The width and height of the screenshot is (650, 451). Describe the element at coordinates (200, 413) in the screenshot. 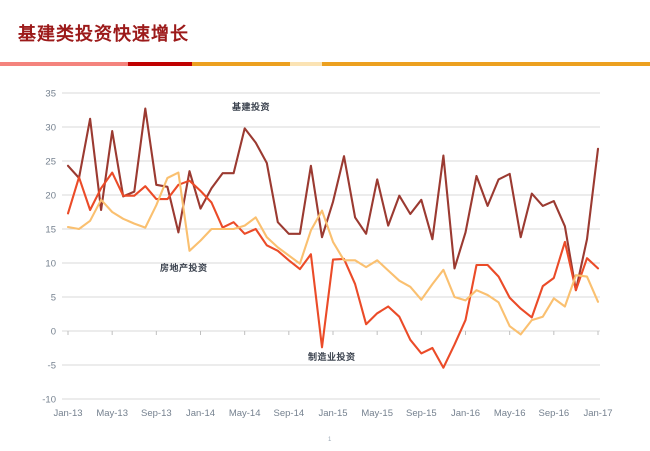

I see `x-axis-tick-label: Jan-14` at that location.